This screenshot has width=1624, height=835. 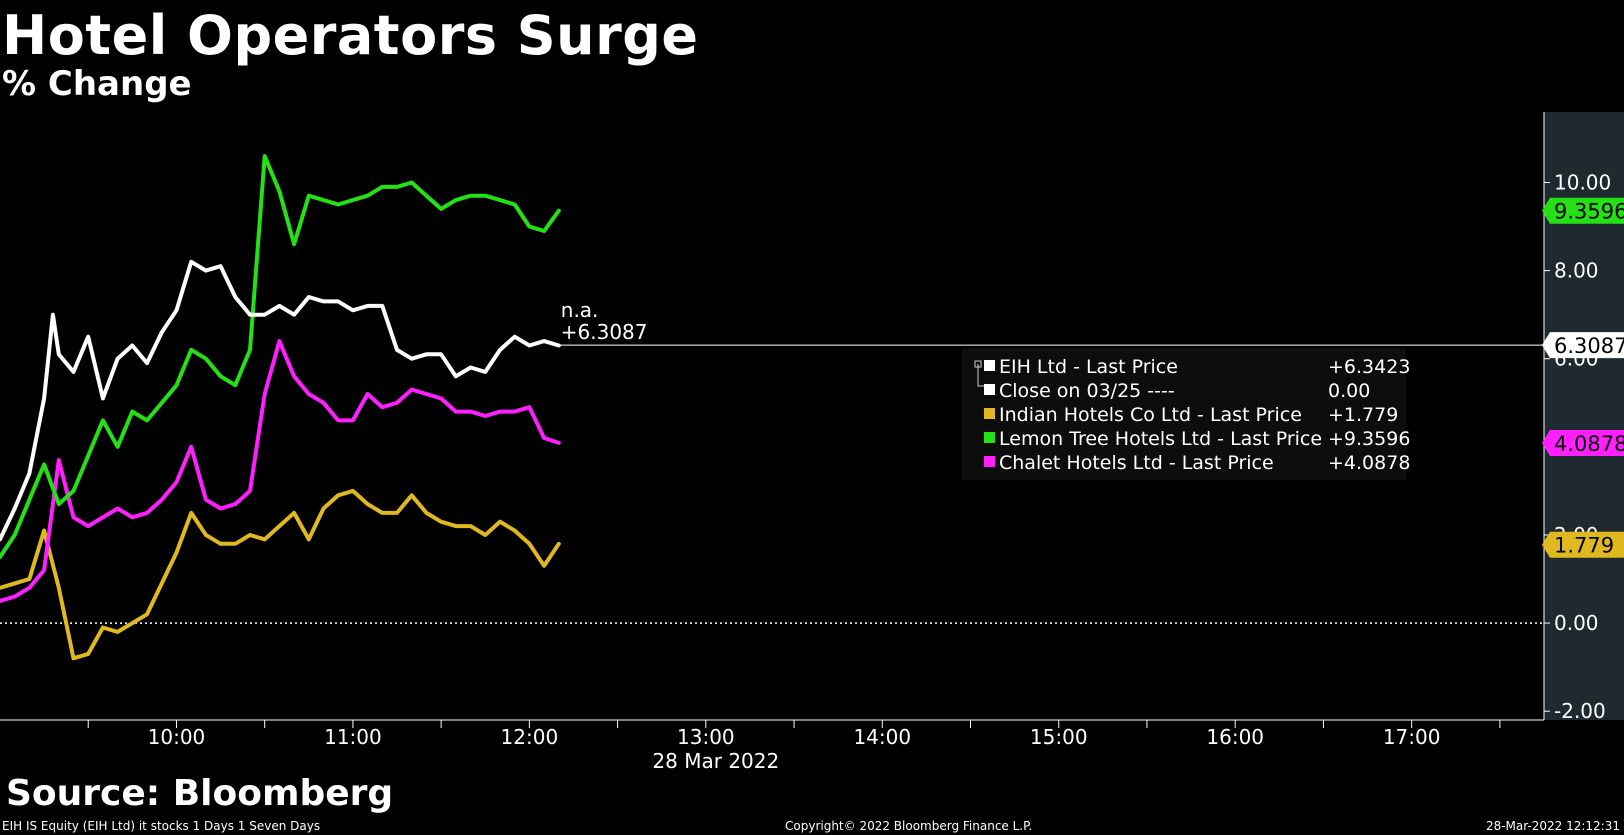 I want to click on x-tick-label: 13:00, so click(x=706, y=737).